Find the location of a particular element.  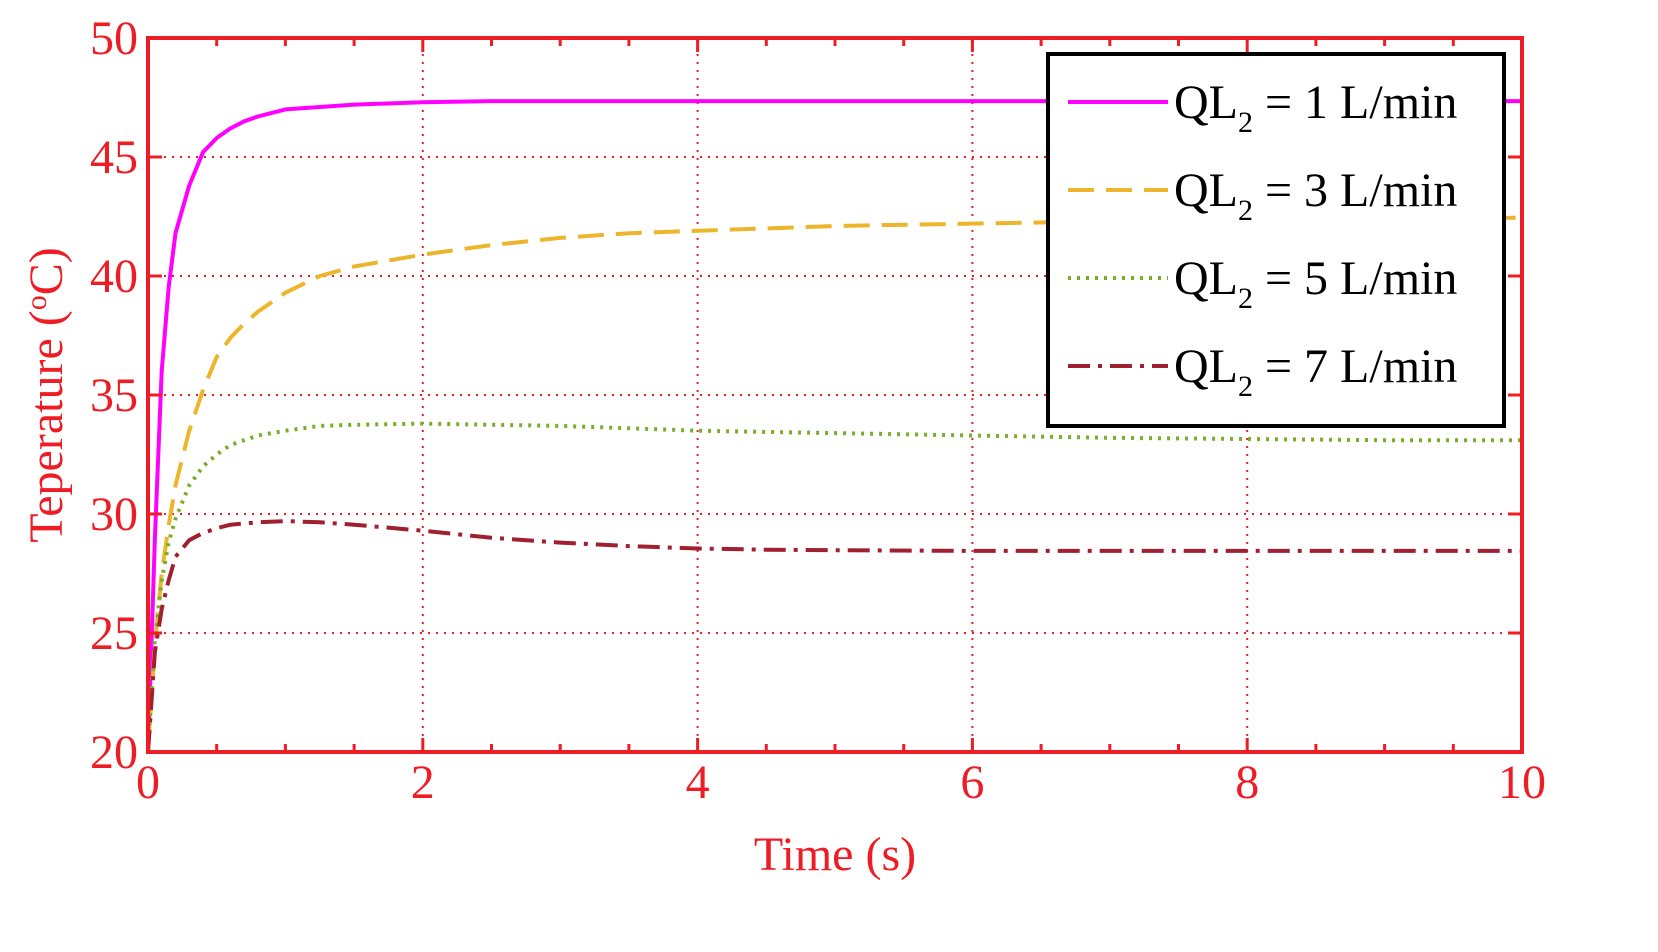

legend-label-rest: = 3 L/min is located at coordinates (1355, 190).